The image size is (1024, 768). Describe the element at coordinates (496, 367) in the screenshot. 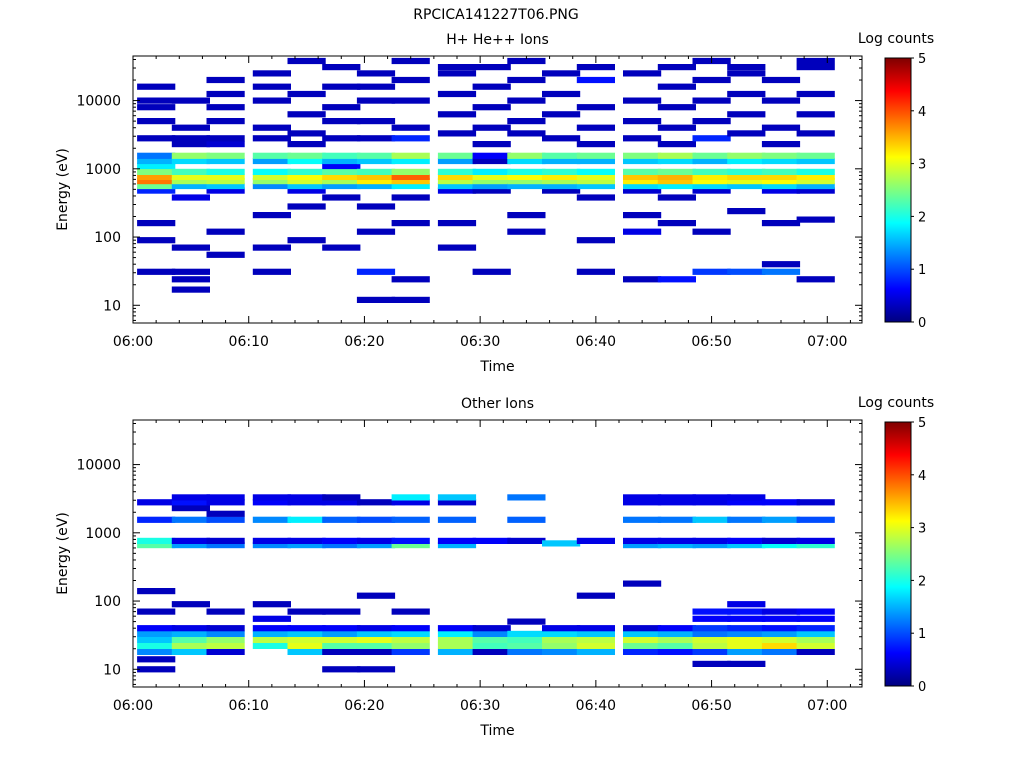

I see `x-axis-label: Time` at that location.